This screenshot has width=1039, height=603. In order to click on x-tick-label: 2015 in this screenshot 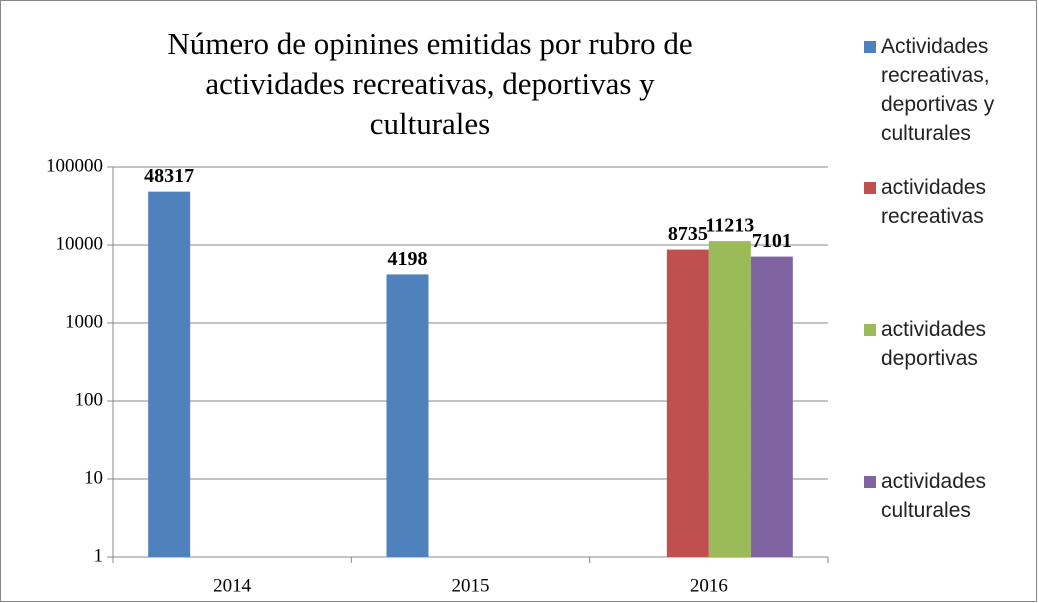, I will do `click(471, 585)`.